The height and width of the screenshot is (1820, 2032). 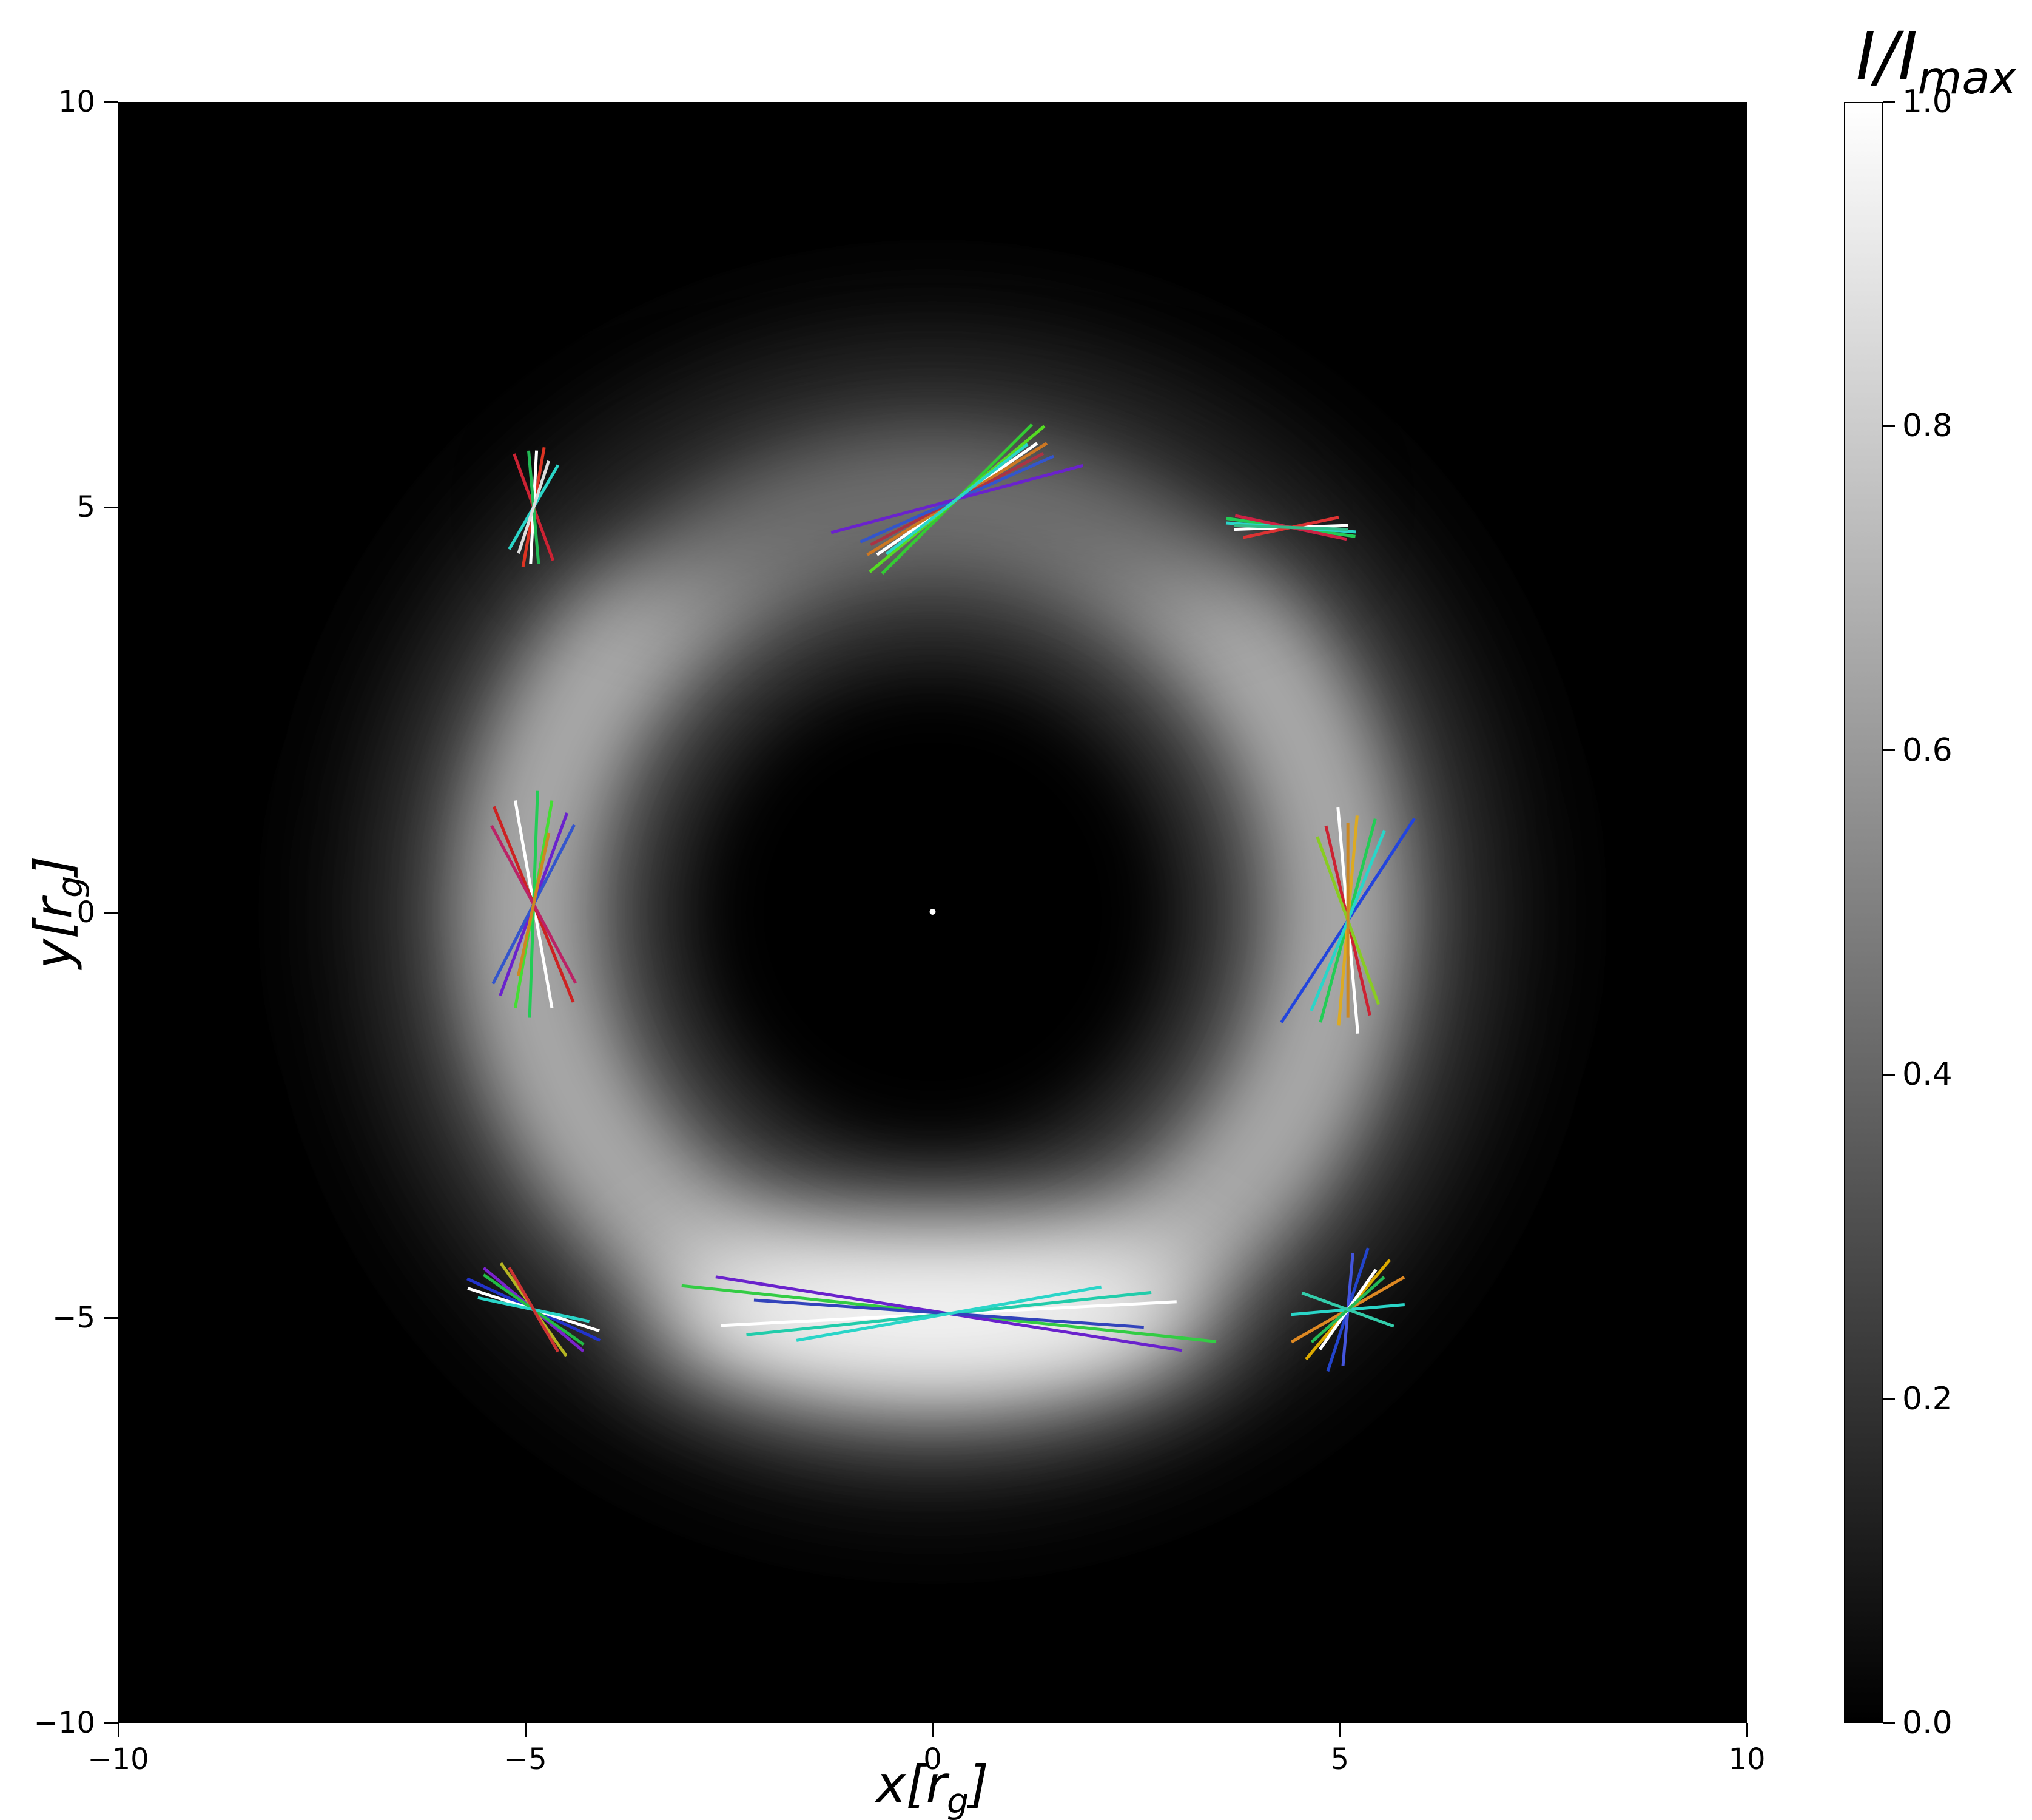 I want to click on colorbar-tick-label: 0.6, so click(x=1927, y=750).